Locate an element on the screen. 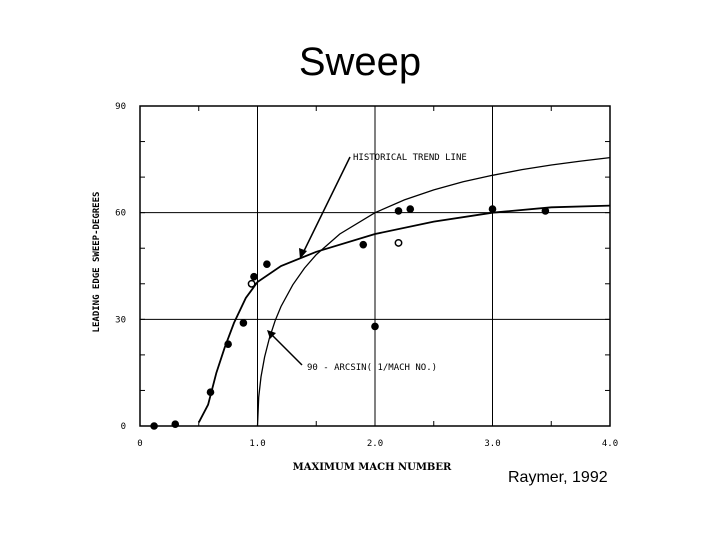  x-tick-label: 0 is located at coordinates (139, 444).